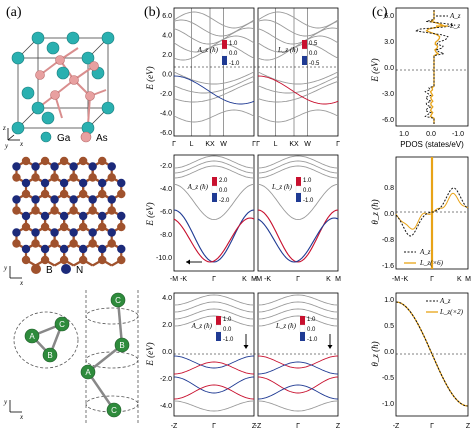 This screenshot has width=474, height=435. Describe the element at coordinates (432, 211) in the screenshot. I see `theta-2d-lz-curve` at that location.